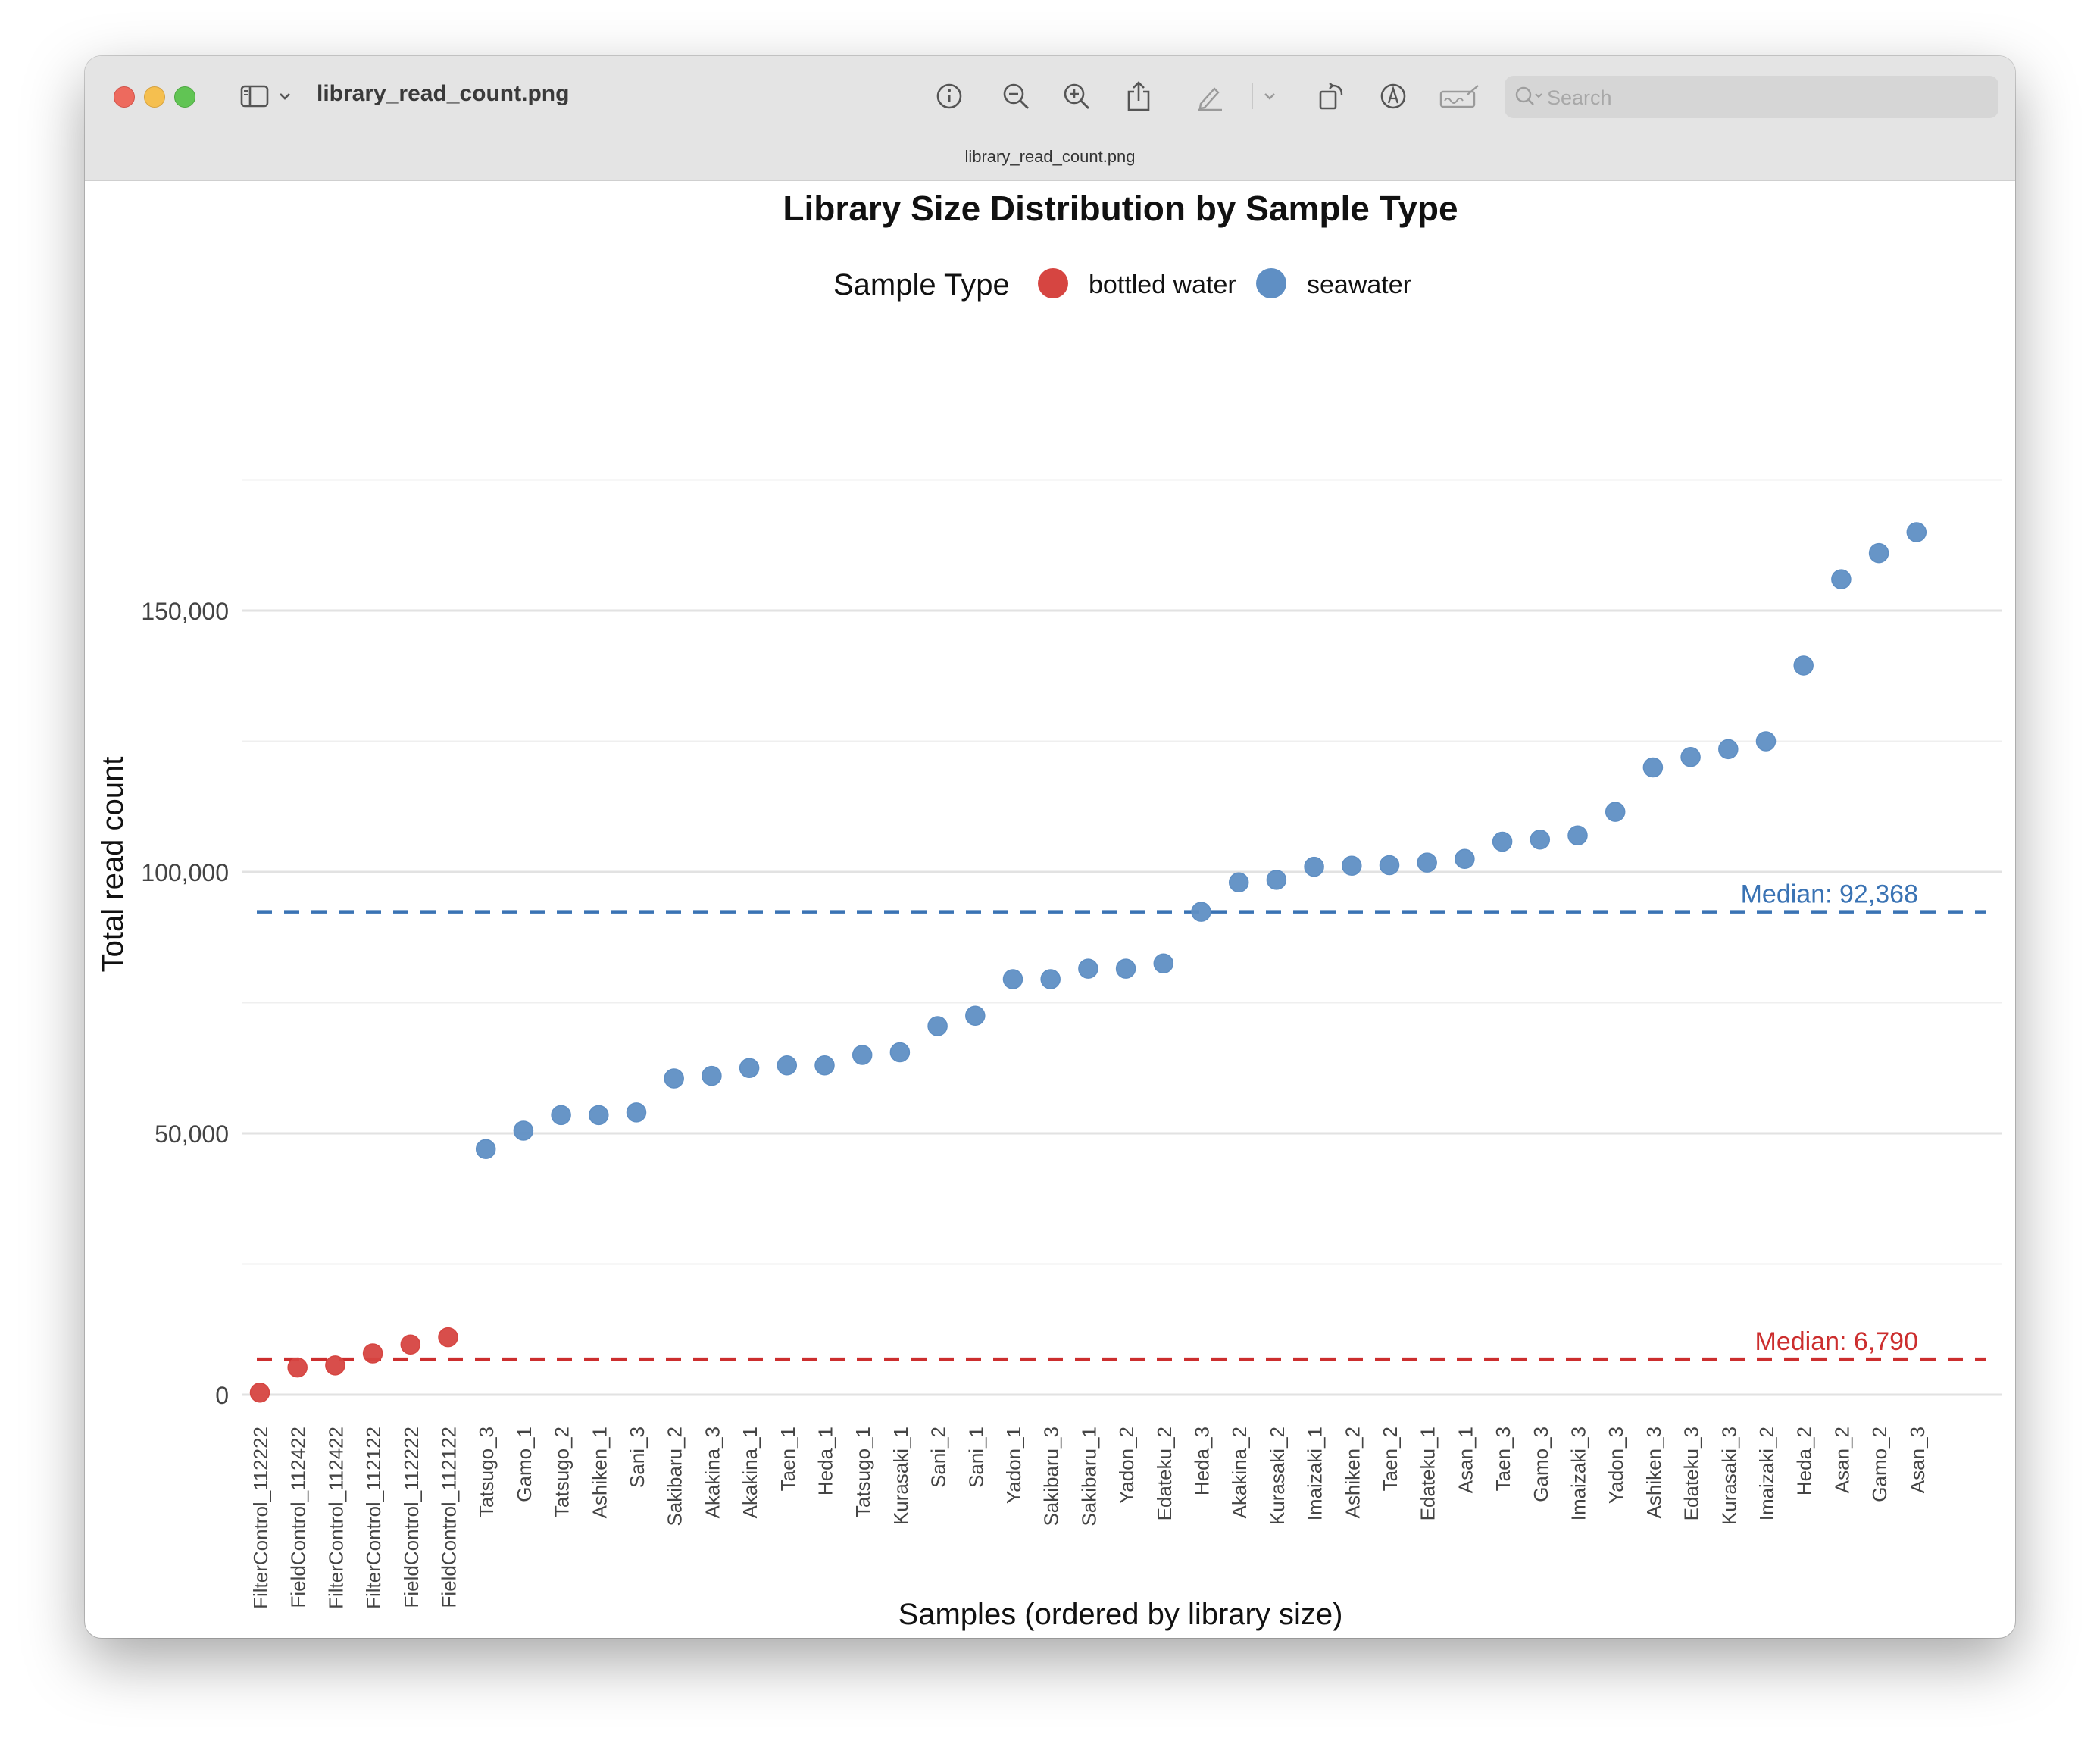 This screenshot has height=1750, width=2100. I want to click on zoom-in-button, so click(1076, 96).